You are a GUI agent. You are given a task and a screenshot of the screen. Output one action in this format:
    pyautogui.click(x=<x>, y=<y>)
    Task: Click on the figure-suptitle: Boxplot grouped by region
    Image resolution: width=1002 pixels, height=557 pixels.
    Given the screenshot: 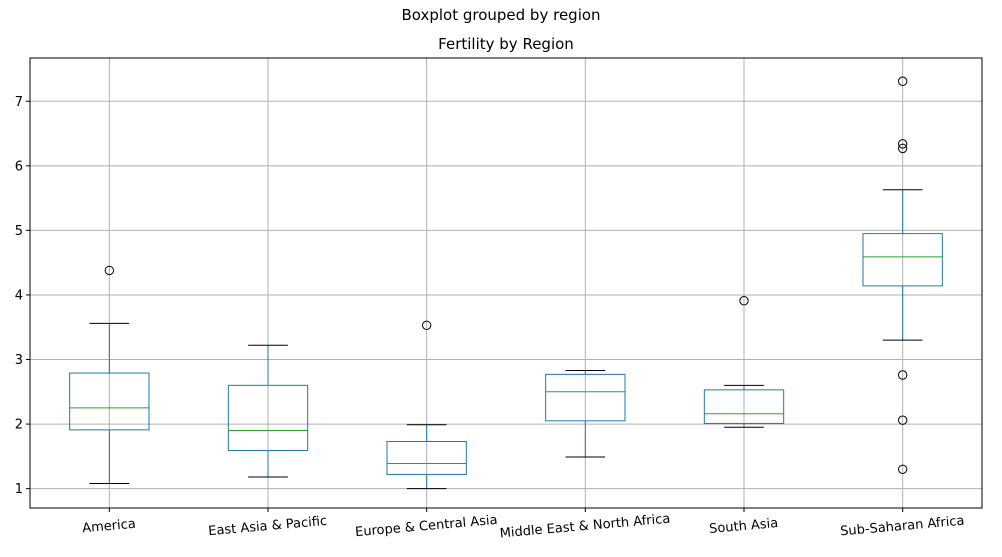 What is the action you would take?
    pyautogui.click(x=501, y=15)
    